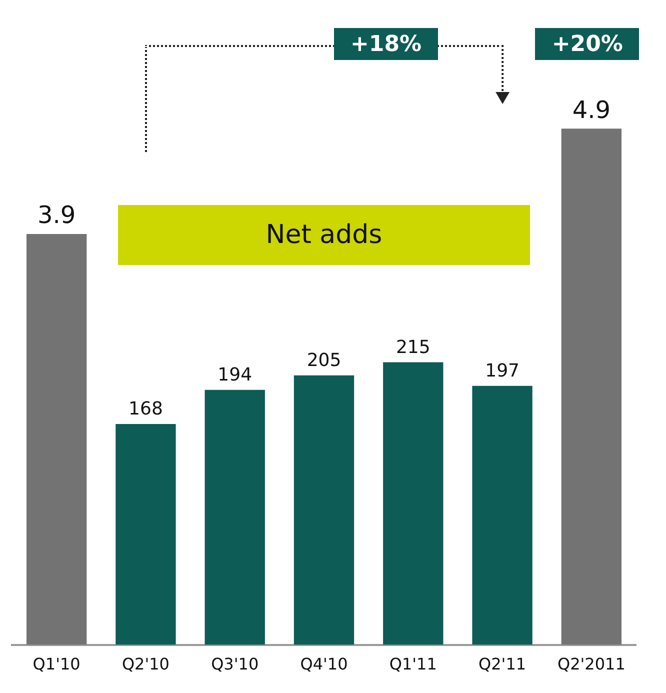  What do you see at coordinates (56, 664) in the screenshot?
I see `x-tick-label: Q1'10` at bounding box center [56, 664].